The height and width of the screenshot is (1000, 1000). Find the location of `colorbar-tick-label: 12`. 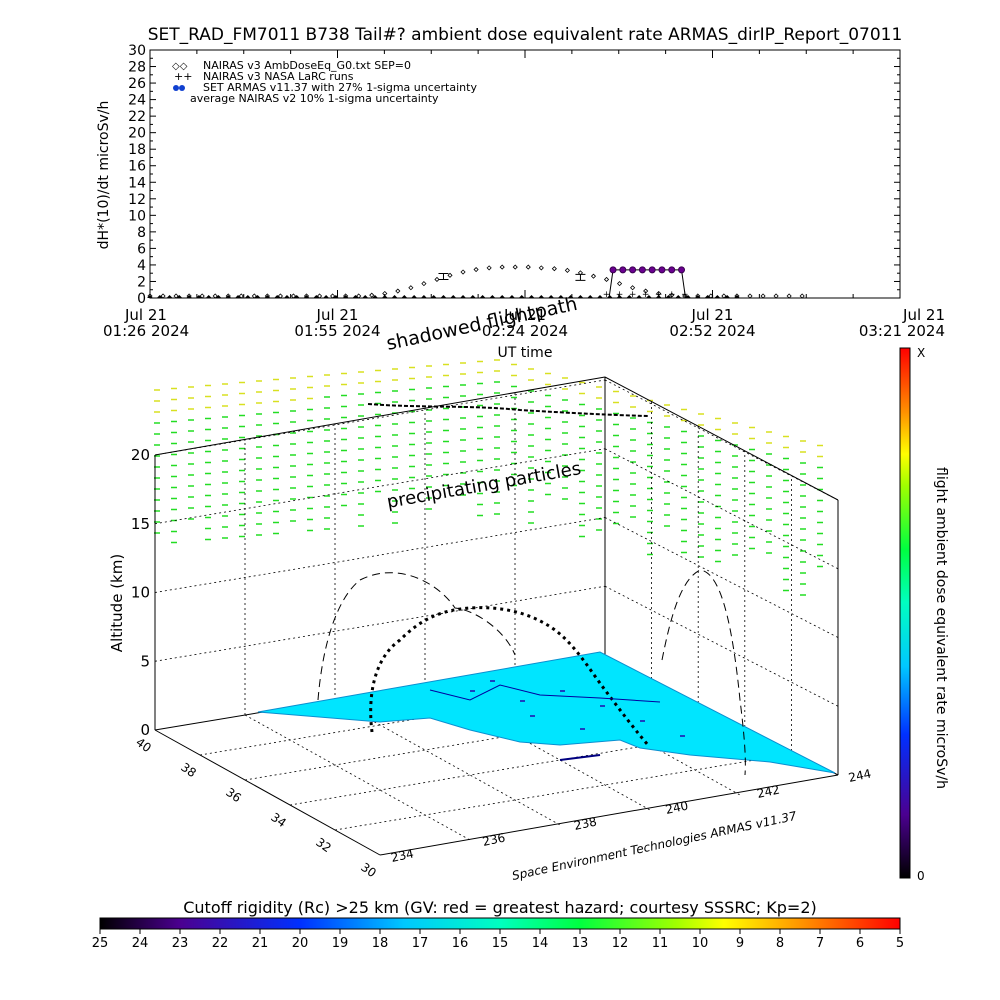

colorbar-tick-label: 12 is located at coordinates (620, 943).